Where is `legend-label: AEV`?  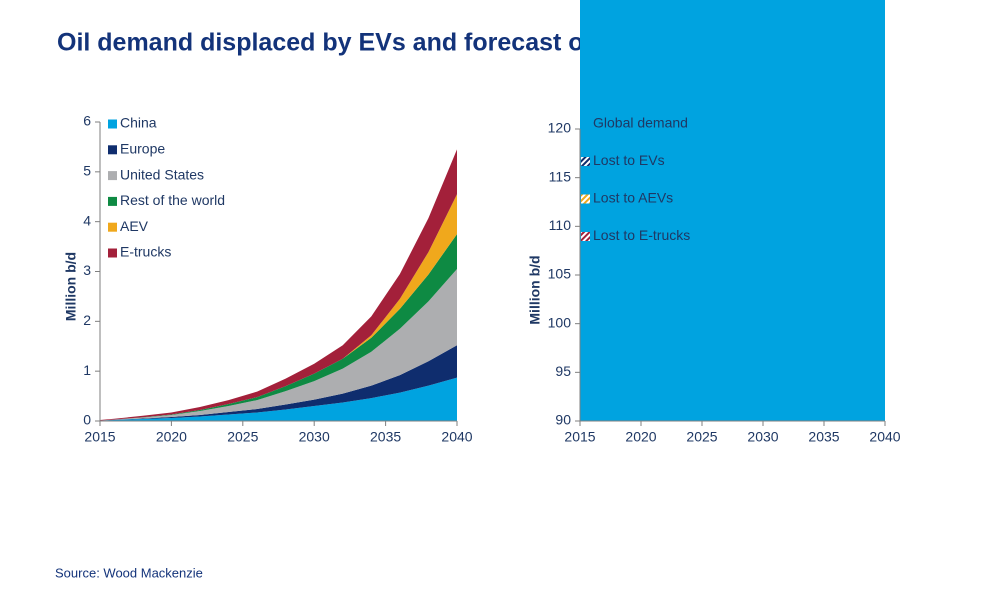
legend-label: AEV is located at coordinates (134, 226).